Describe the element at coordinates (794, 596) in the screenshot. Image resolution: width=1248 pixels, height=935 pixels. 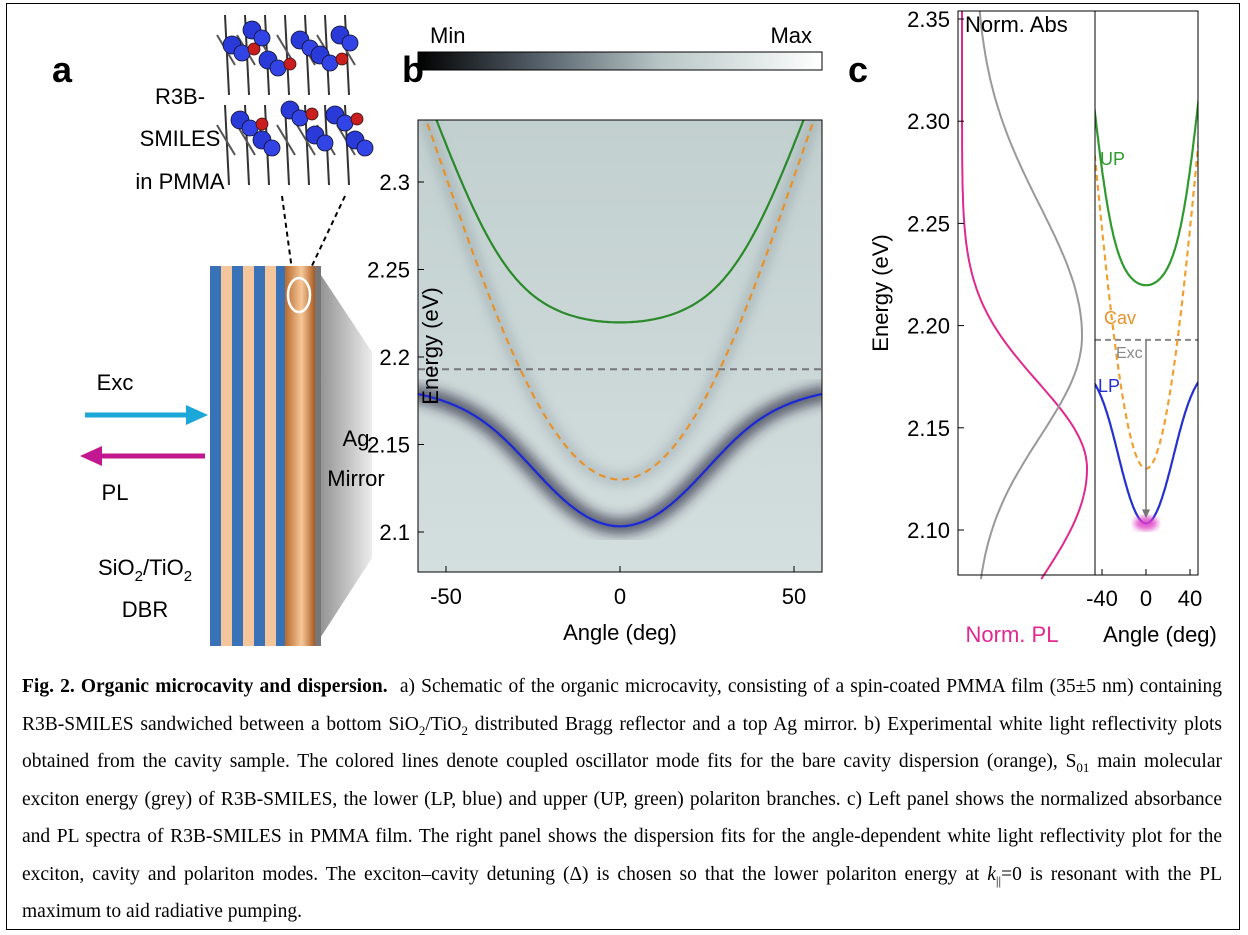
I see `x-tick-label: 50` at that location.